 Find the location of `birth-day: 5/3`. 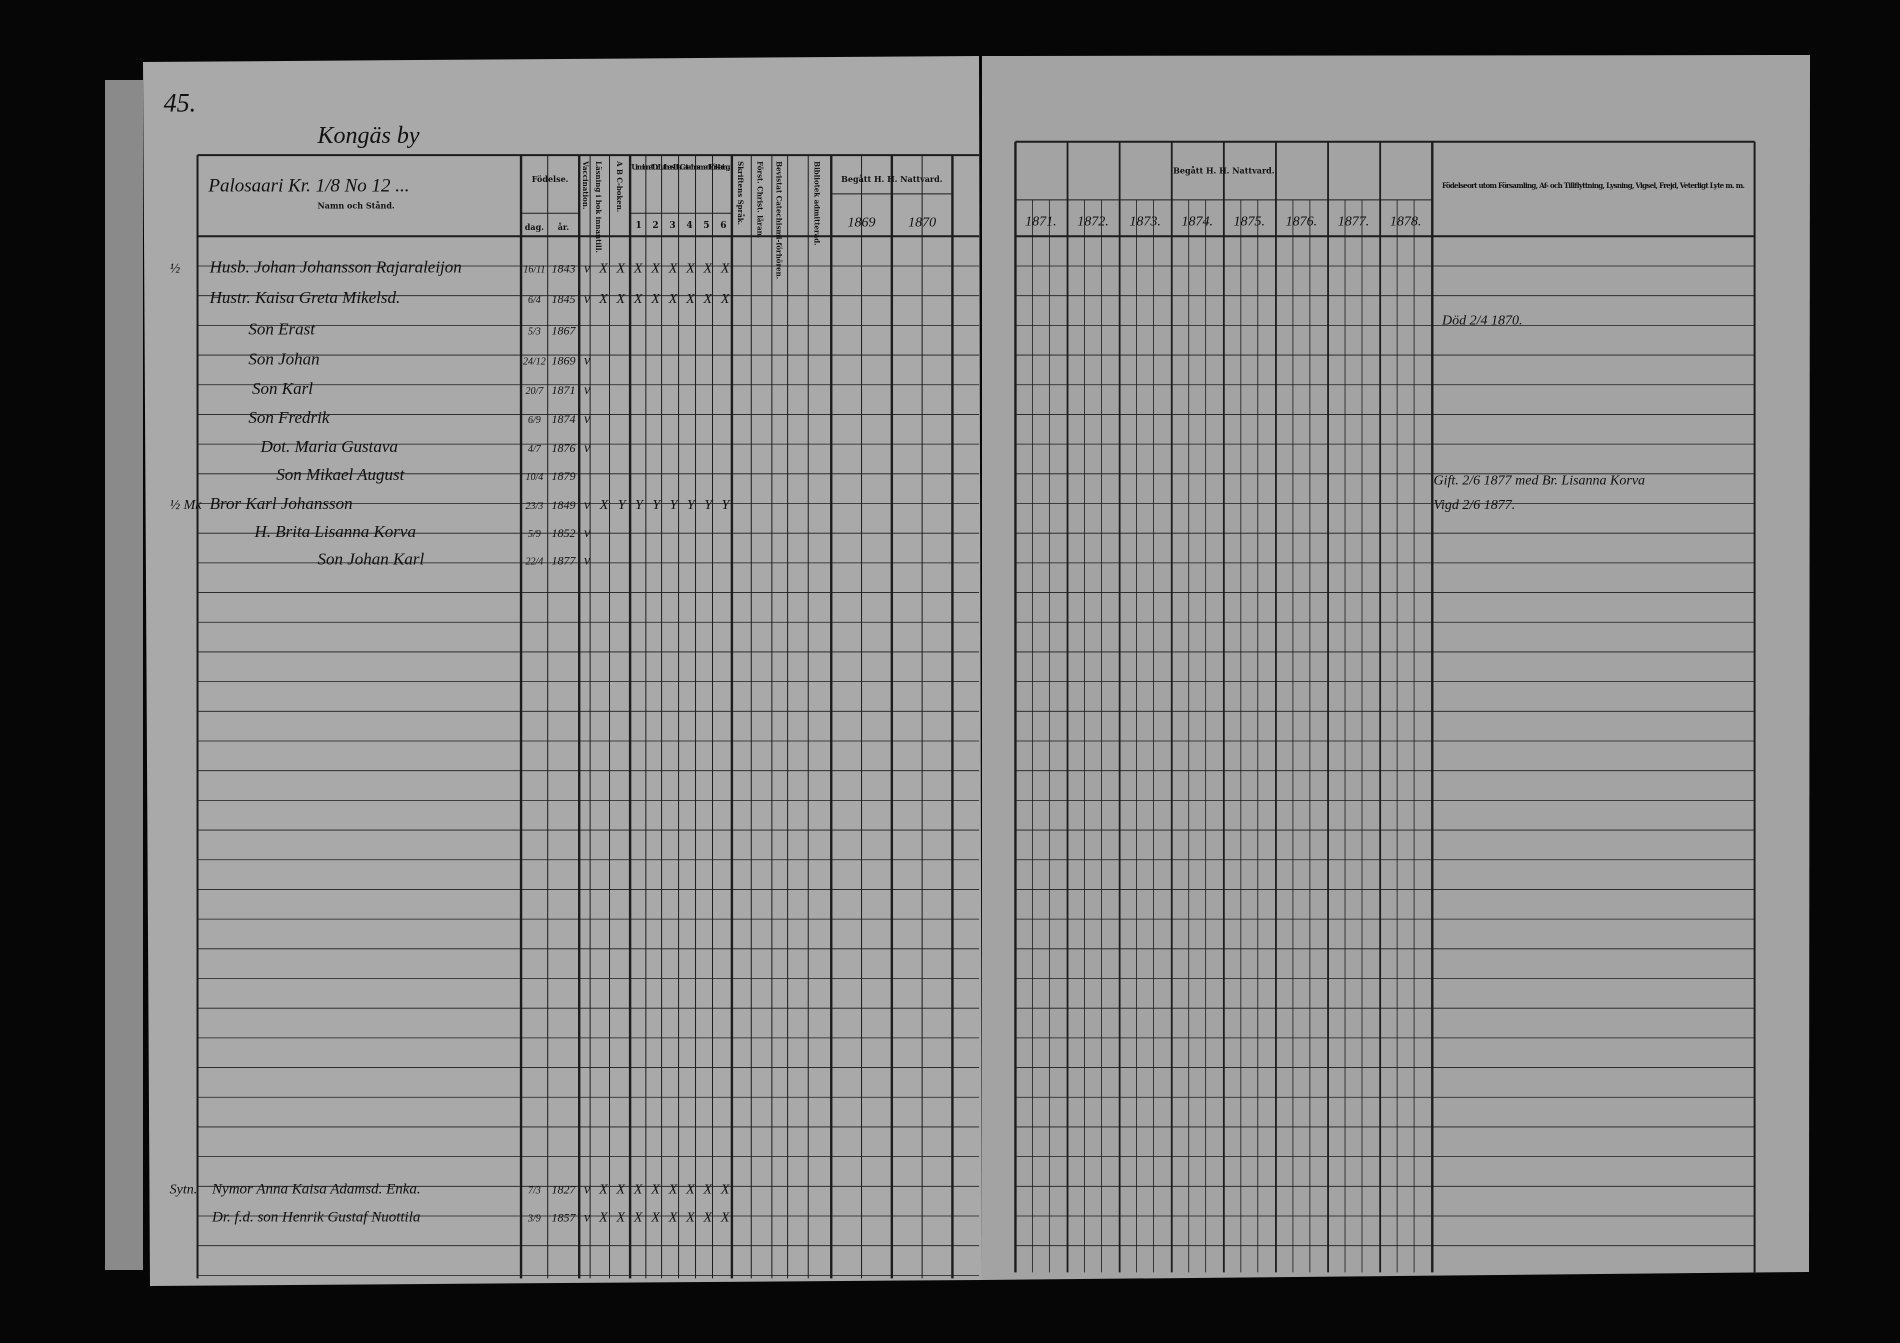

birth-day: 5/3 is located at coordinates (534, 331).